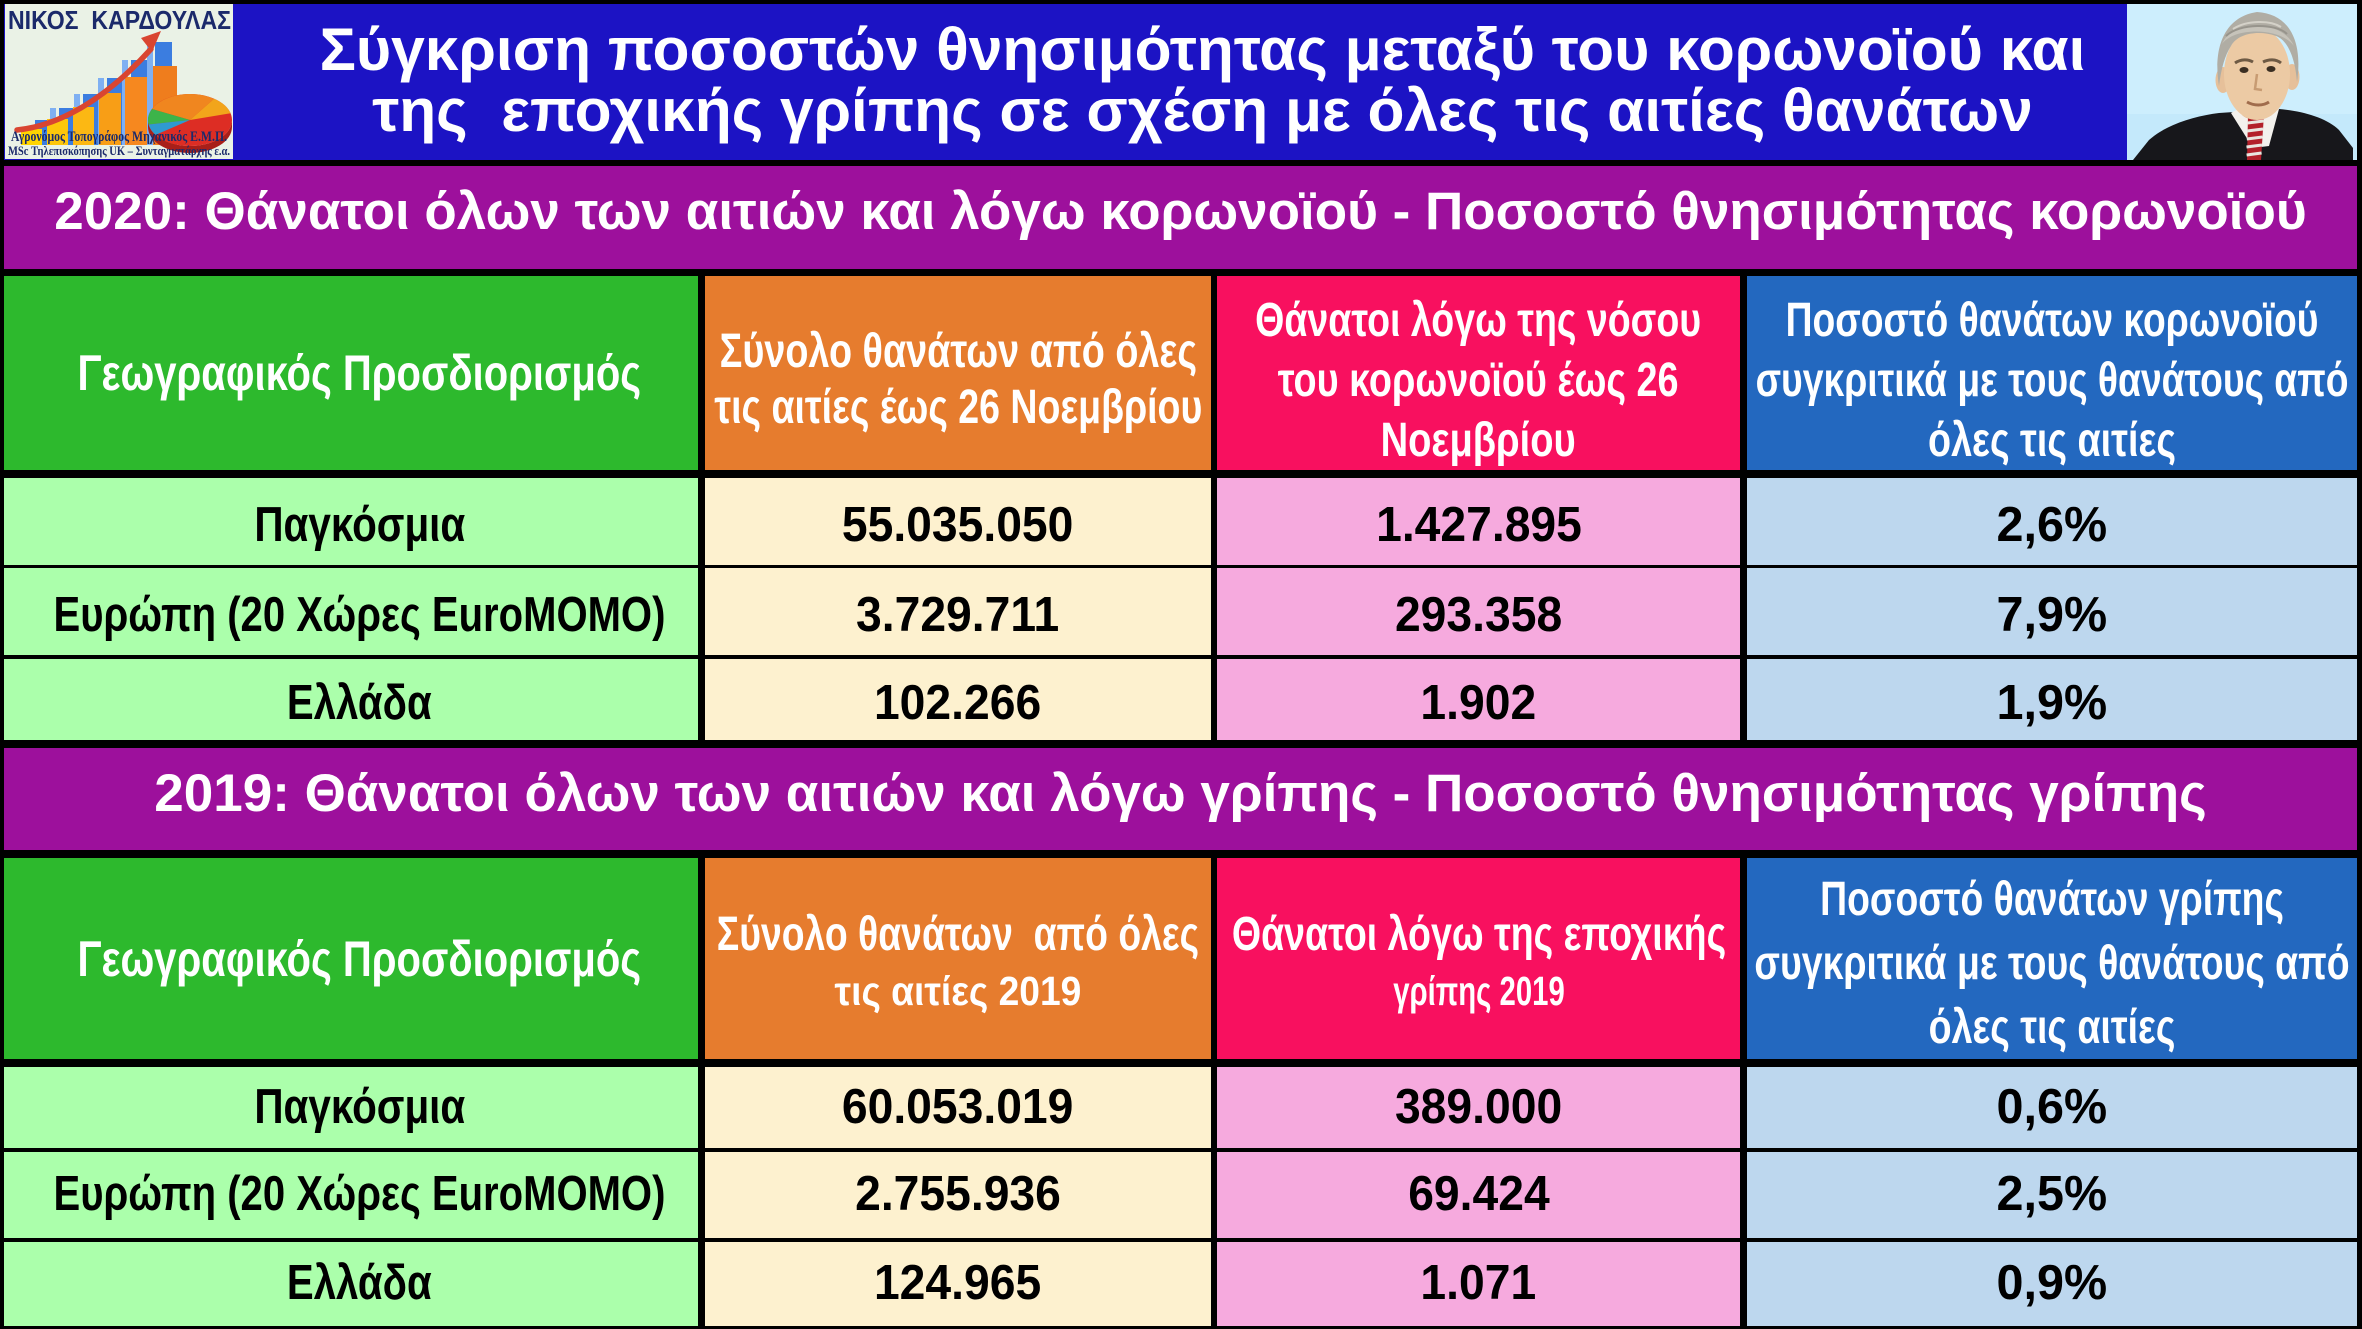  Describe the element at coordinates (119, 137) in the screenshot. I see `svg-text:Αγρονόμος Τοπογράφος Μηχανικός: Αγρονόμος Τοπογράφος Μηχανικός Ε.Μ.Π.` at that location.